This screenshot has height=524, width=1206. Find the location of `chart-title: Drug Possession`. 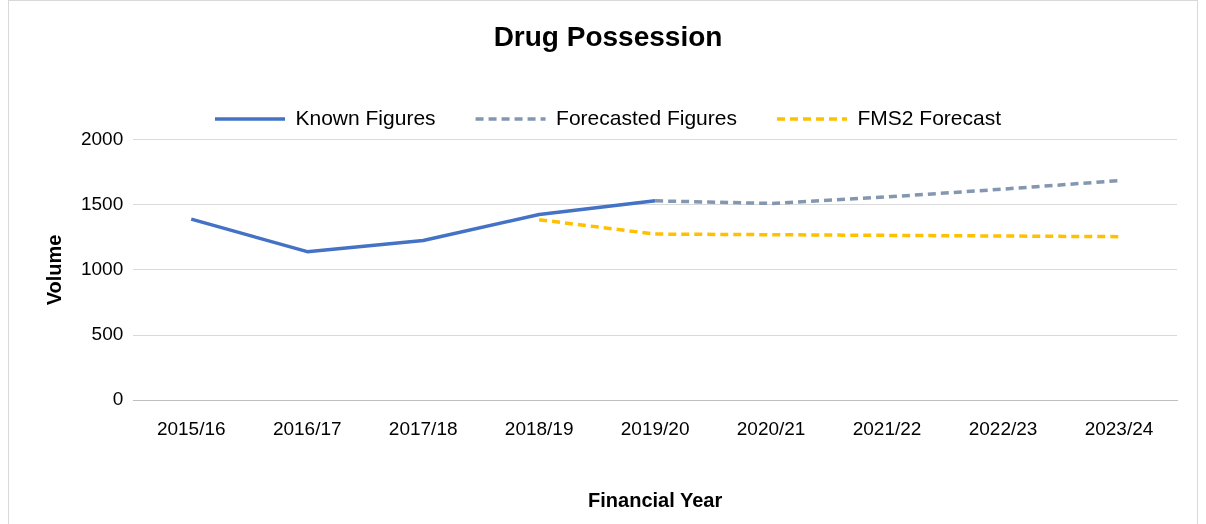

chart-title: Drug Possession is located at coordinates (608, 36).